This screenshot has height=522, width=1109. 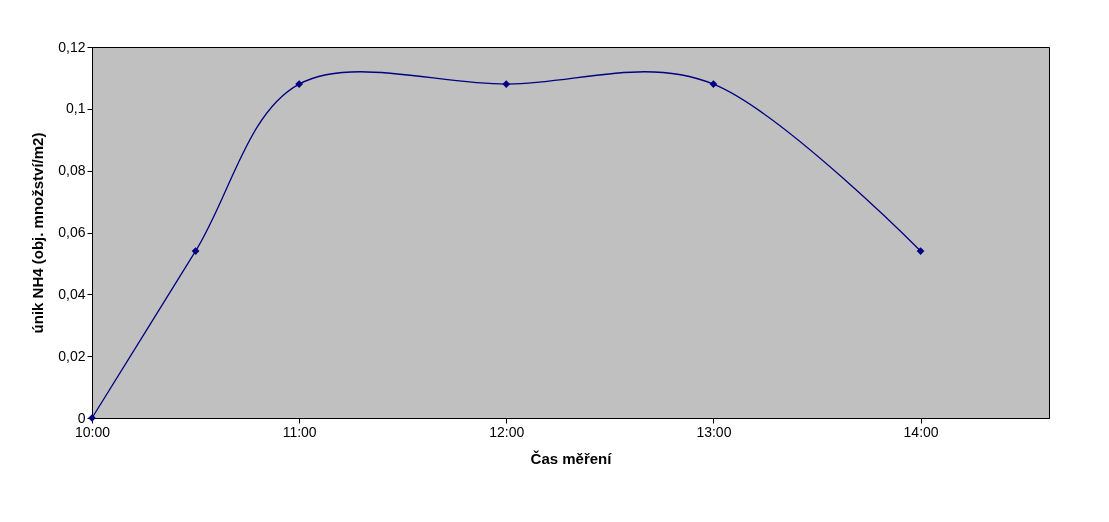 What do you see at coordinates (72, 46) in the screenshot?
I see `y-tick-label: 0,12` at bounding box center [72, 46].